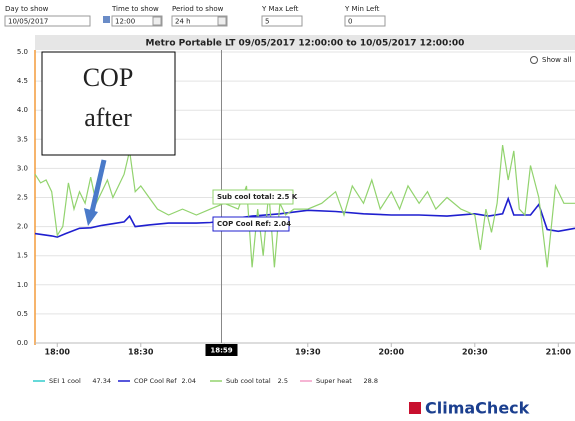  I want to click on note-box, so click(108, 103).